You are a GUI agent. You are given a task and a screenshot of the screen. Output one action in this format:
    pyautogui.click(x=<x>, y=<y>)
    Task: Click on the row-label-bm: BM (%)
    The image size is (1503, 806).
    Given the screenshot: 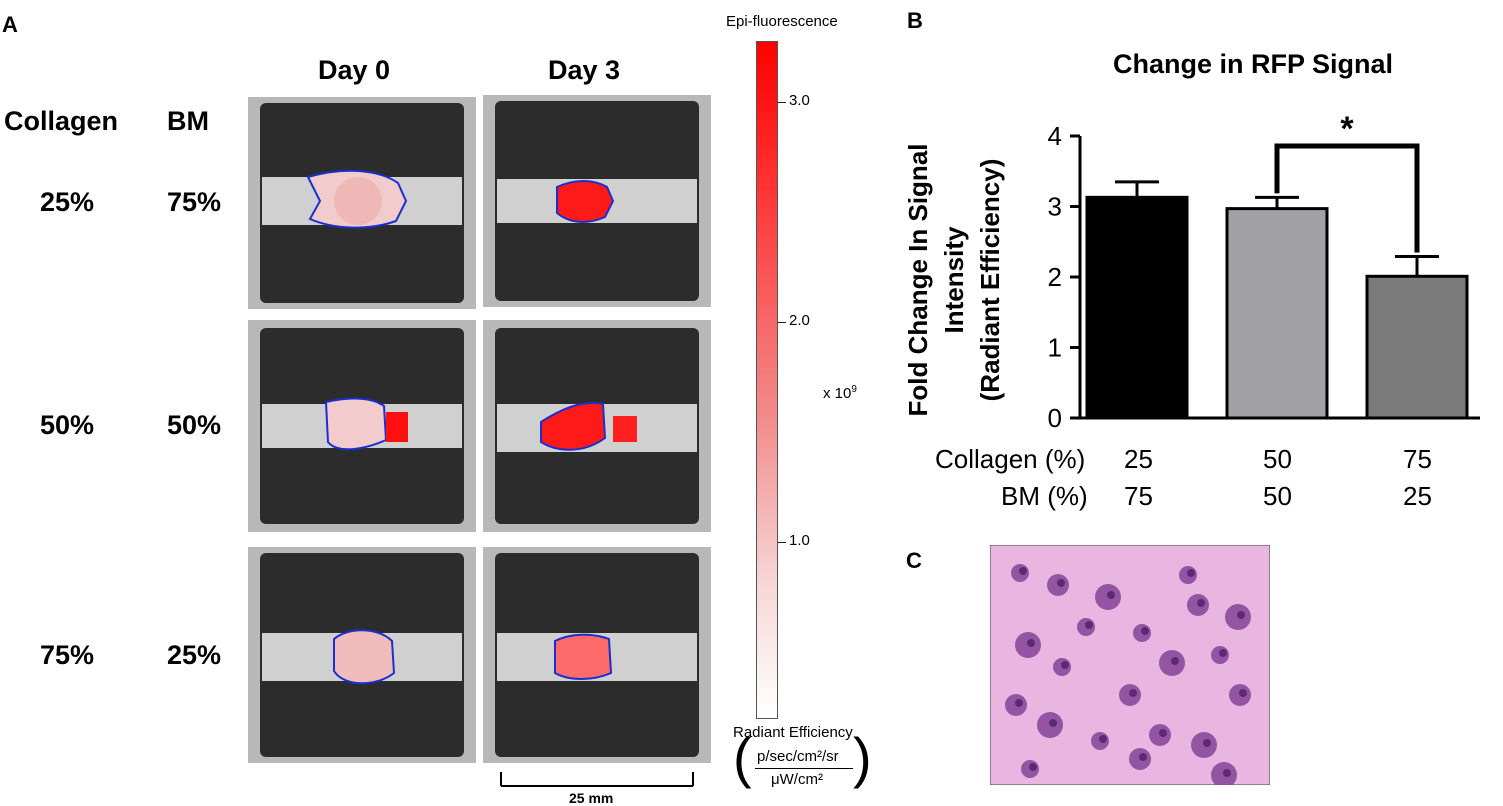 What is the action you would take?
    pyautogui.click(x=1044, y=496)
    